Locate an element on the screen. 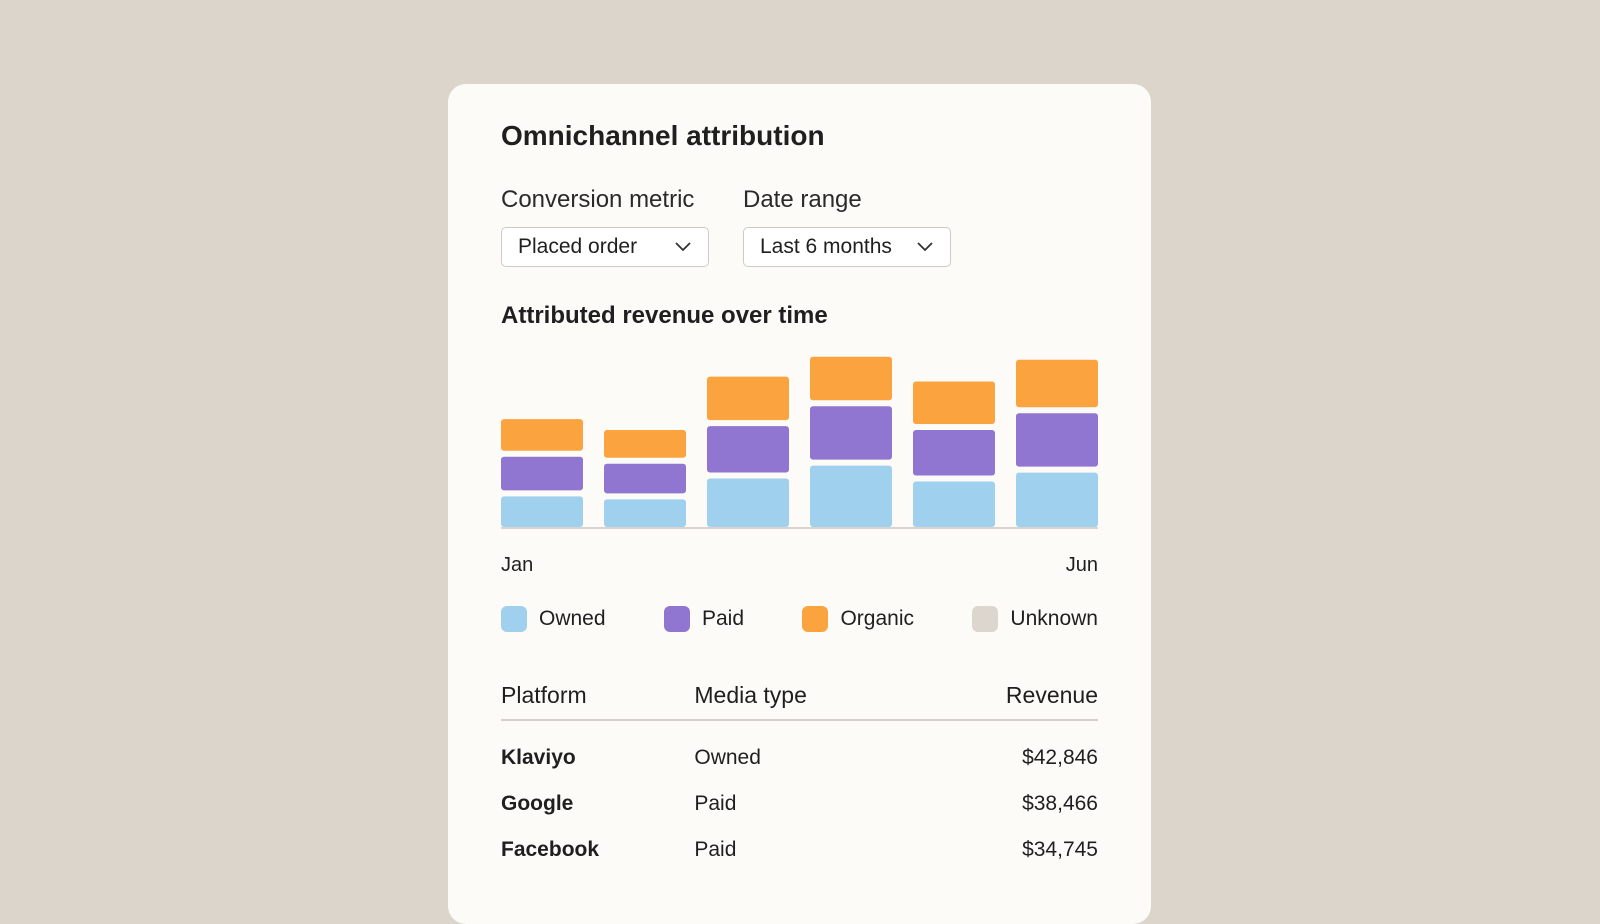 The width and height of the screenshot is (1600, 924). table-row: Facebook Paid $34,745 is located at coordinates (799, 850).